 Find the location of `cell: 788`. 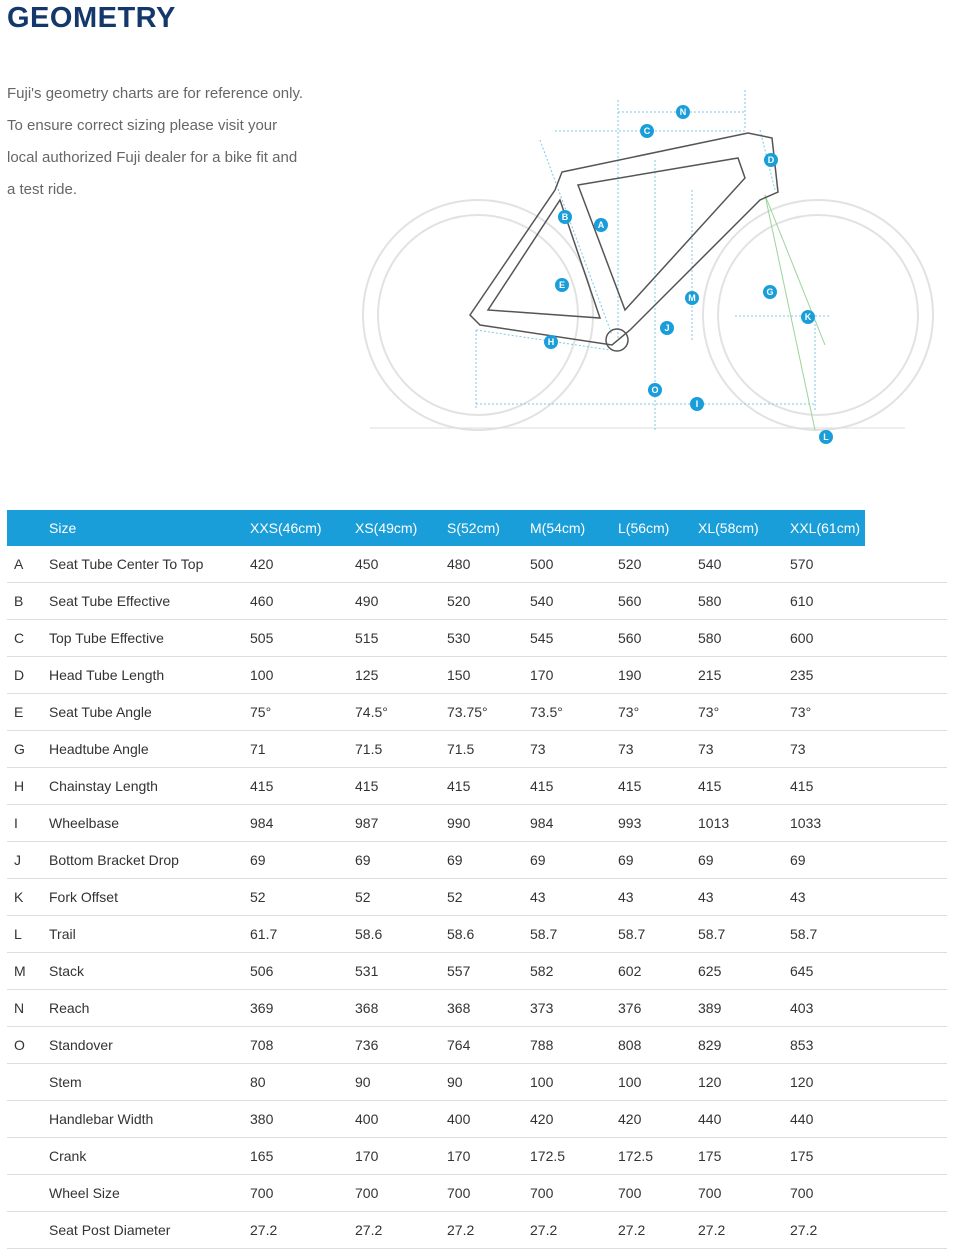

cell: 788 is located at coordinates (567, 1045).